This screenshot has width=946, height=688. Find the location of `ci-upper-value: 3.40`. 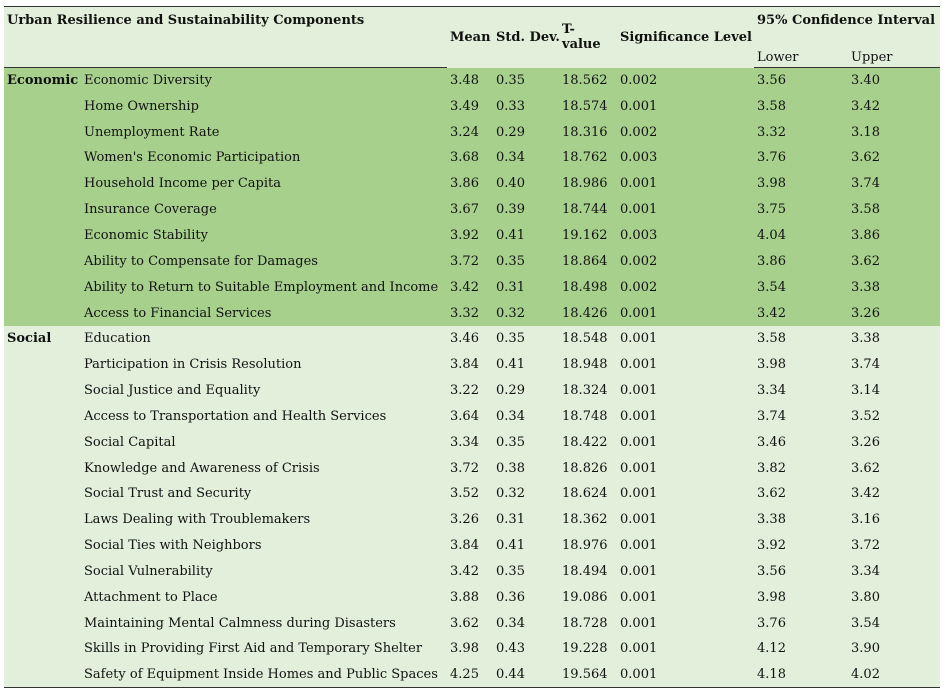

ci-upper-value: 3.40 is located at coordinates (894, 80).